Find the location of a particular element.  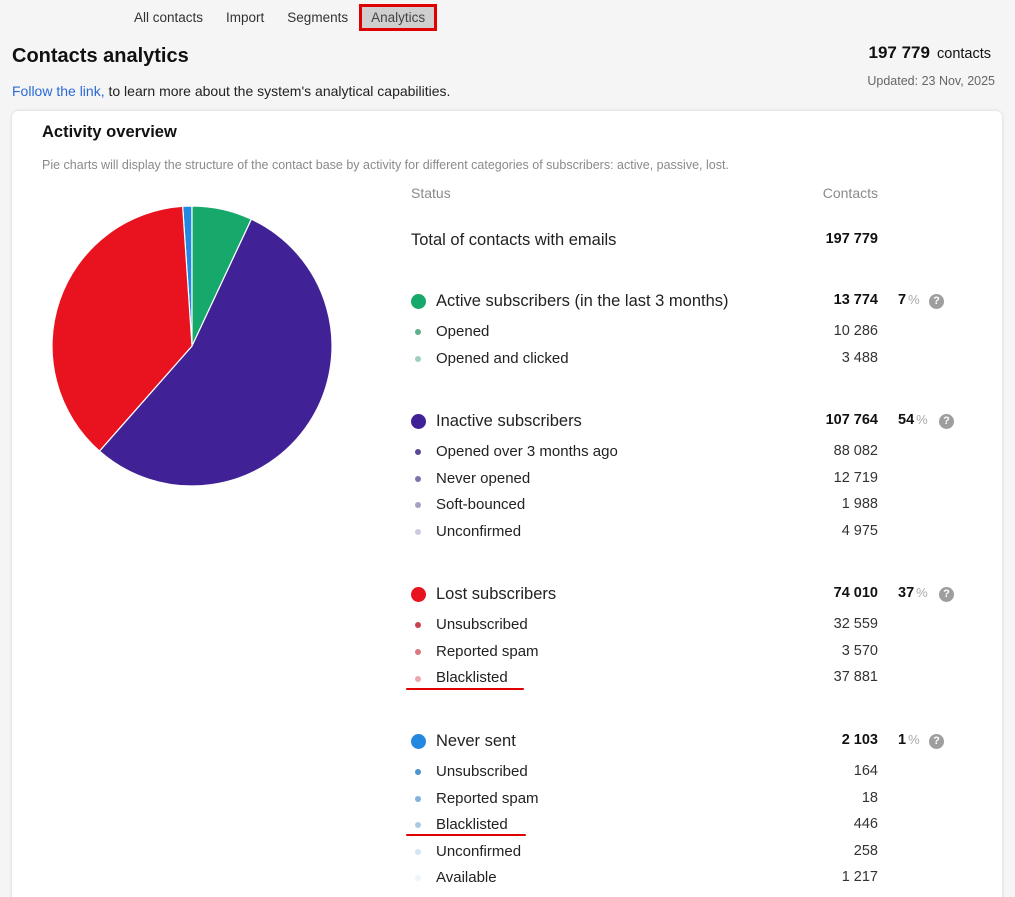

total-contacts: 197 779 contacts is located at coordinates (930, 53).